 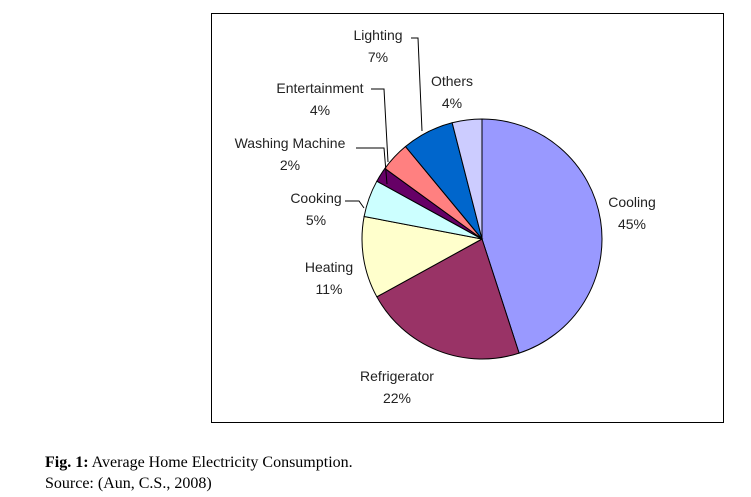 What do you see at coordinates (448, 299) in the screenshot?
I see `pie-slice-refrigerator` at bounding box center [448, 299].